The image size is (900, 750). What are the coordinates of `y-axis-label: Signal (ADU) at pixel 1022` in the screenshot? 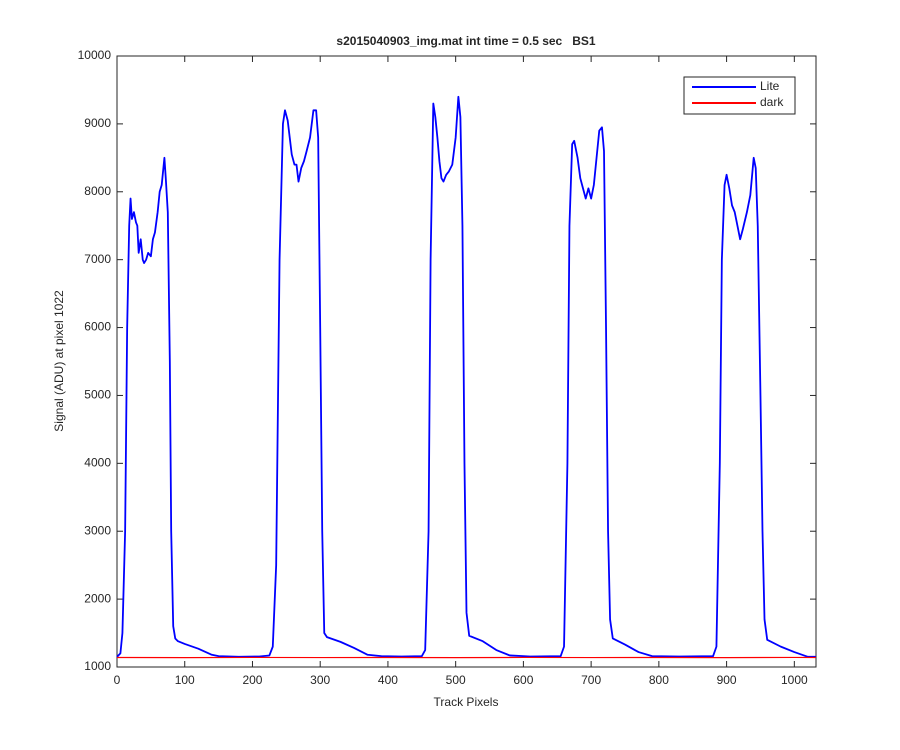 It's located at (59, 361).